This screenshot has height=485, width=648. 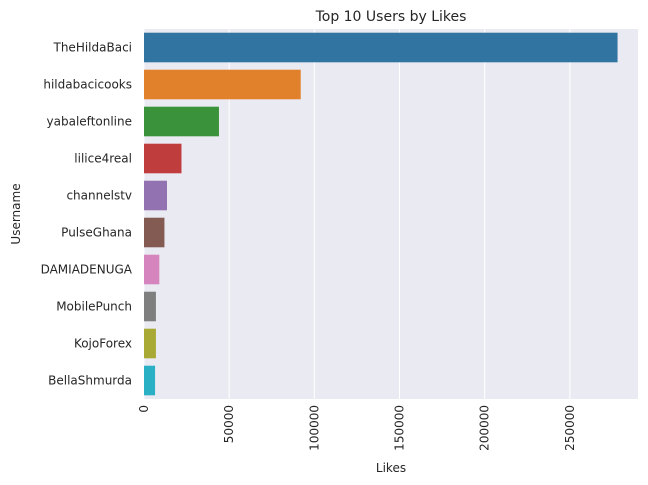 What do you see at coordinates (90, 381) in the screenshot?
I see `y-tick-label: BellaShmurda` at bounding box center [90, 381].